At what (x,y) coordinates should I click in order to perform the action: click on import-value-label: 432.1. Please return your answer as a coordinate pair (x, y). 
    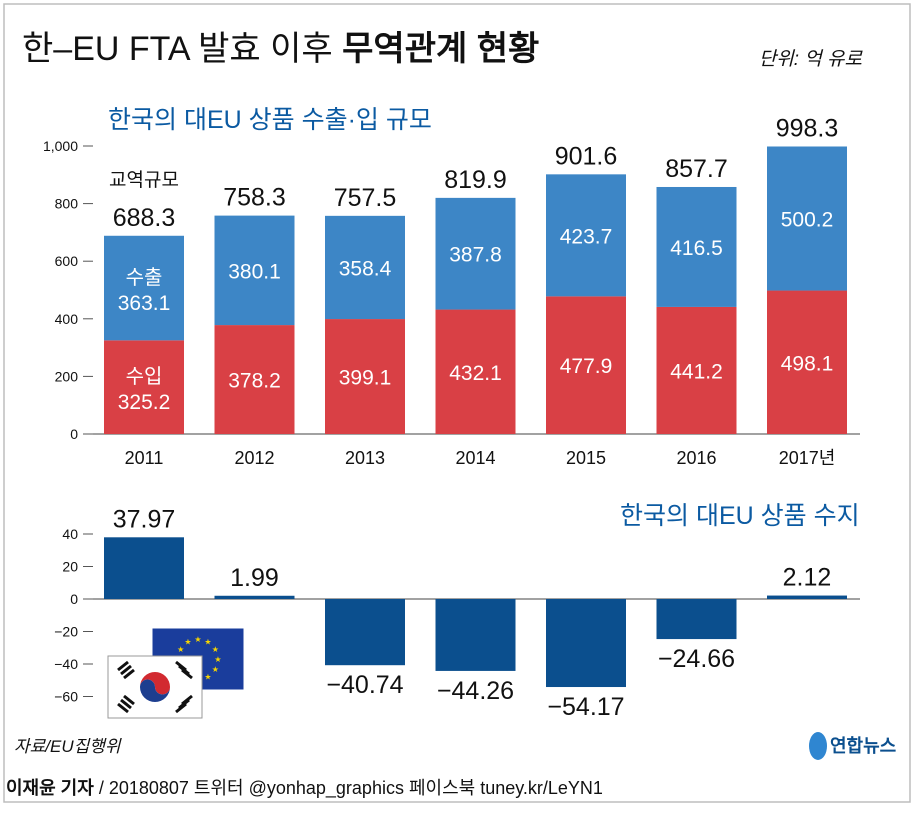
    Looking at the image, I should click on (475, 373).